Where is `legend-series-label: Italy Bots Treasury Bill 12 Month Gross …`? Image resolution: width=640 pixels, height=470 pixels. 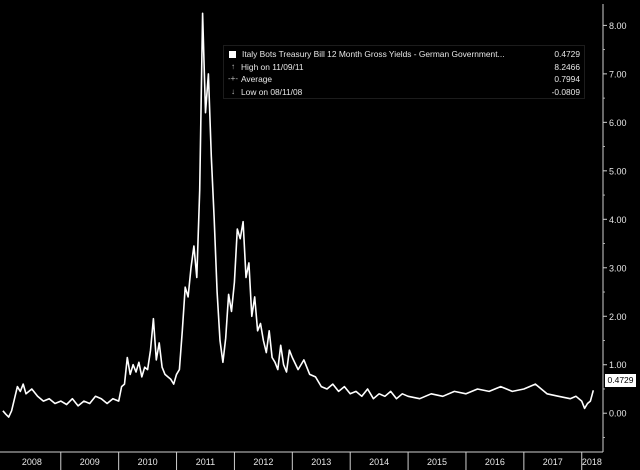
legend-series-label: Italy Bots Treasury Bill 12 Month Gross … is located at coordinates (373, 54).